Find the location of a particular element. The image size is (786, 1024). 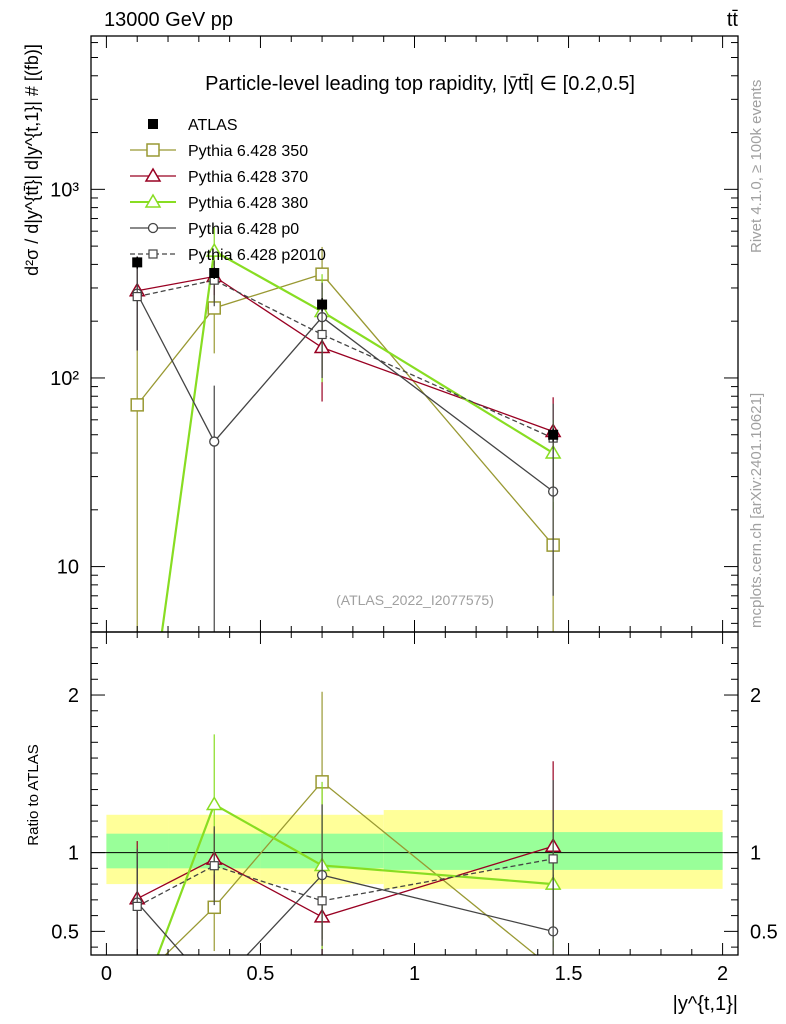

x-axis-label: |y^{t,1}| is located at coordinates (705, 1004).